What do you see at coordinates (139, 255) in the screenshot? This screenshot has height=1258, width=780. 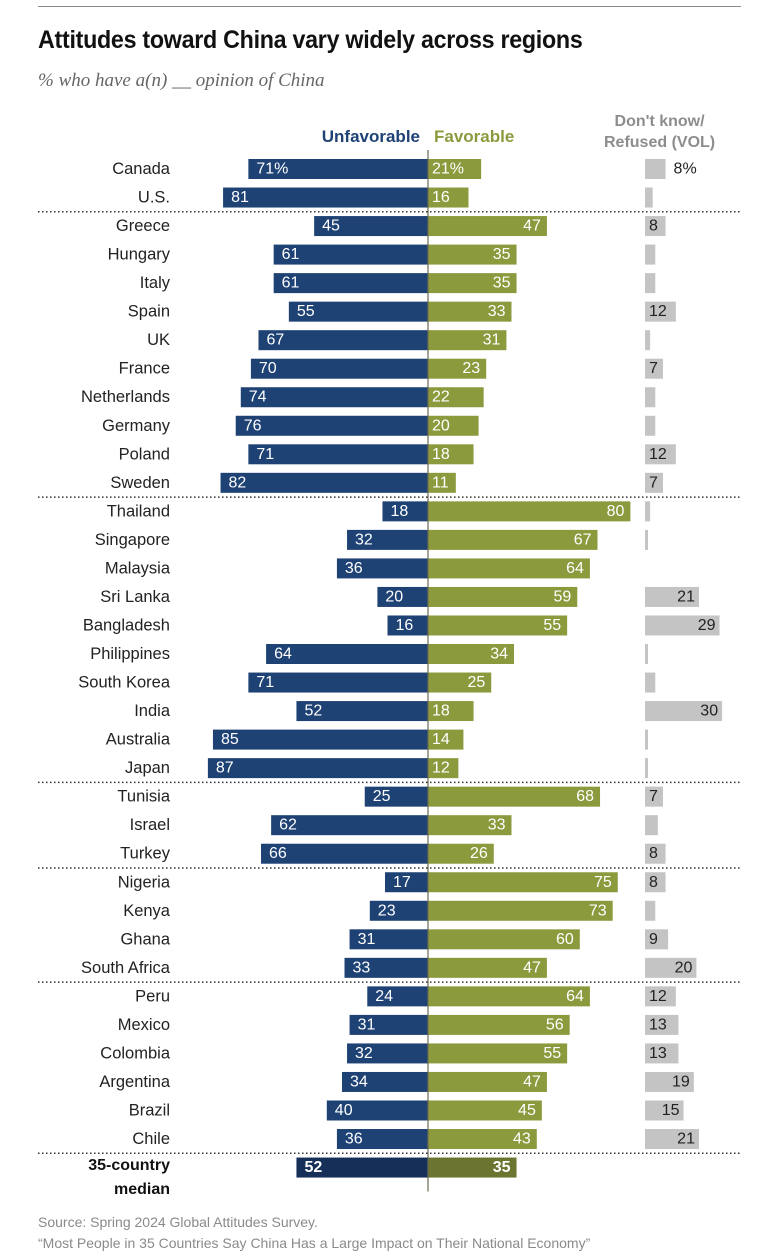 I see `country-label: Hungary` at bounding box center [139, 255].